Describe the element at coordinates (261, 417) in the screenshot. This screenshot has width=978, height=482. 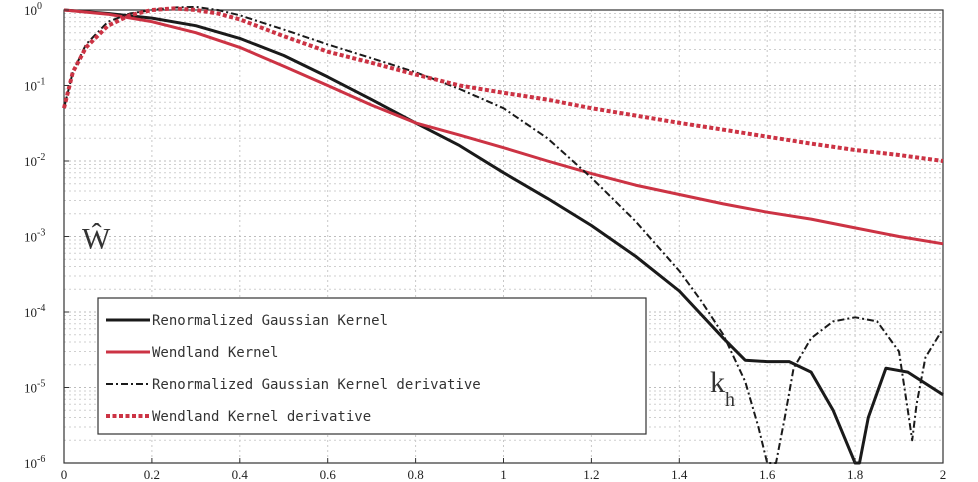
I see `legend-label-4: Wendland Kernel derivative` at that location.